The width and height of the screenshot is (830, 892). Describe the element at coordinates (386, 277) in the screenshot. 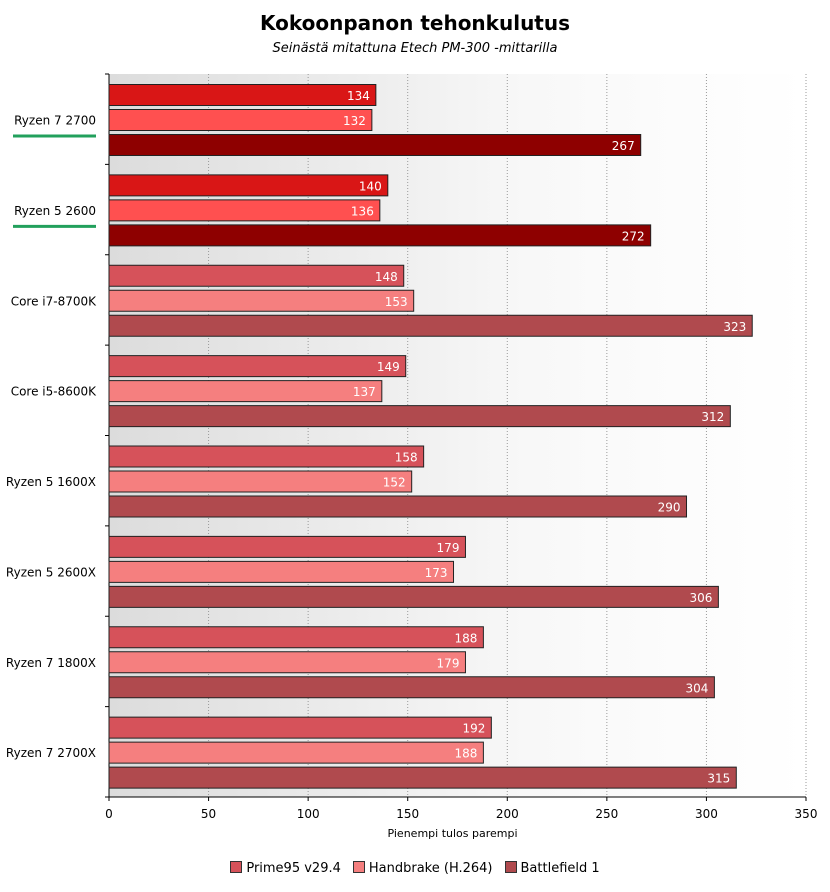

I see `bar-value-label: 148` at that location.